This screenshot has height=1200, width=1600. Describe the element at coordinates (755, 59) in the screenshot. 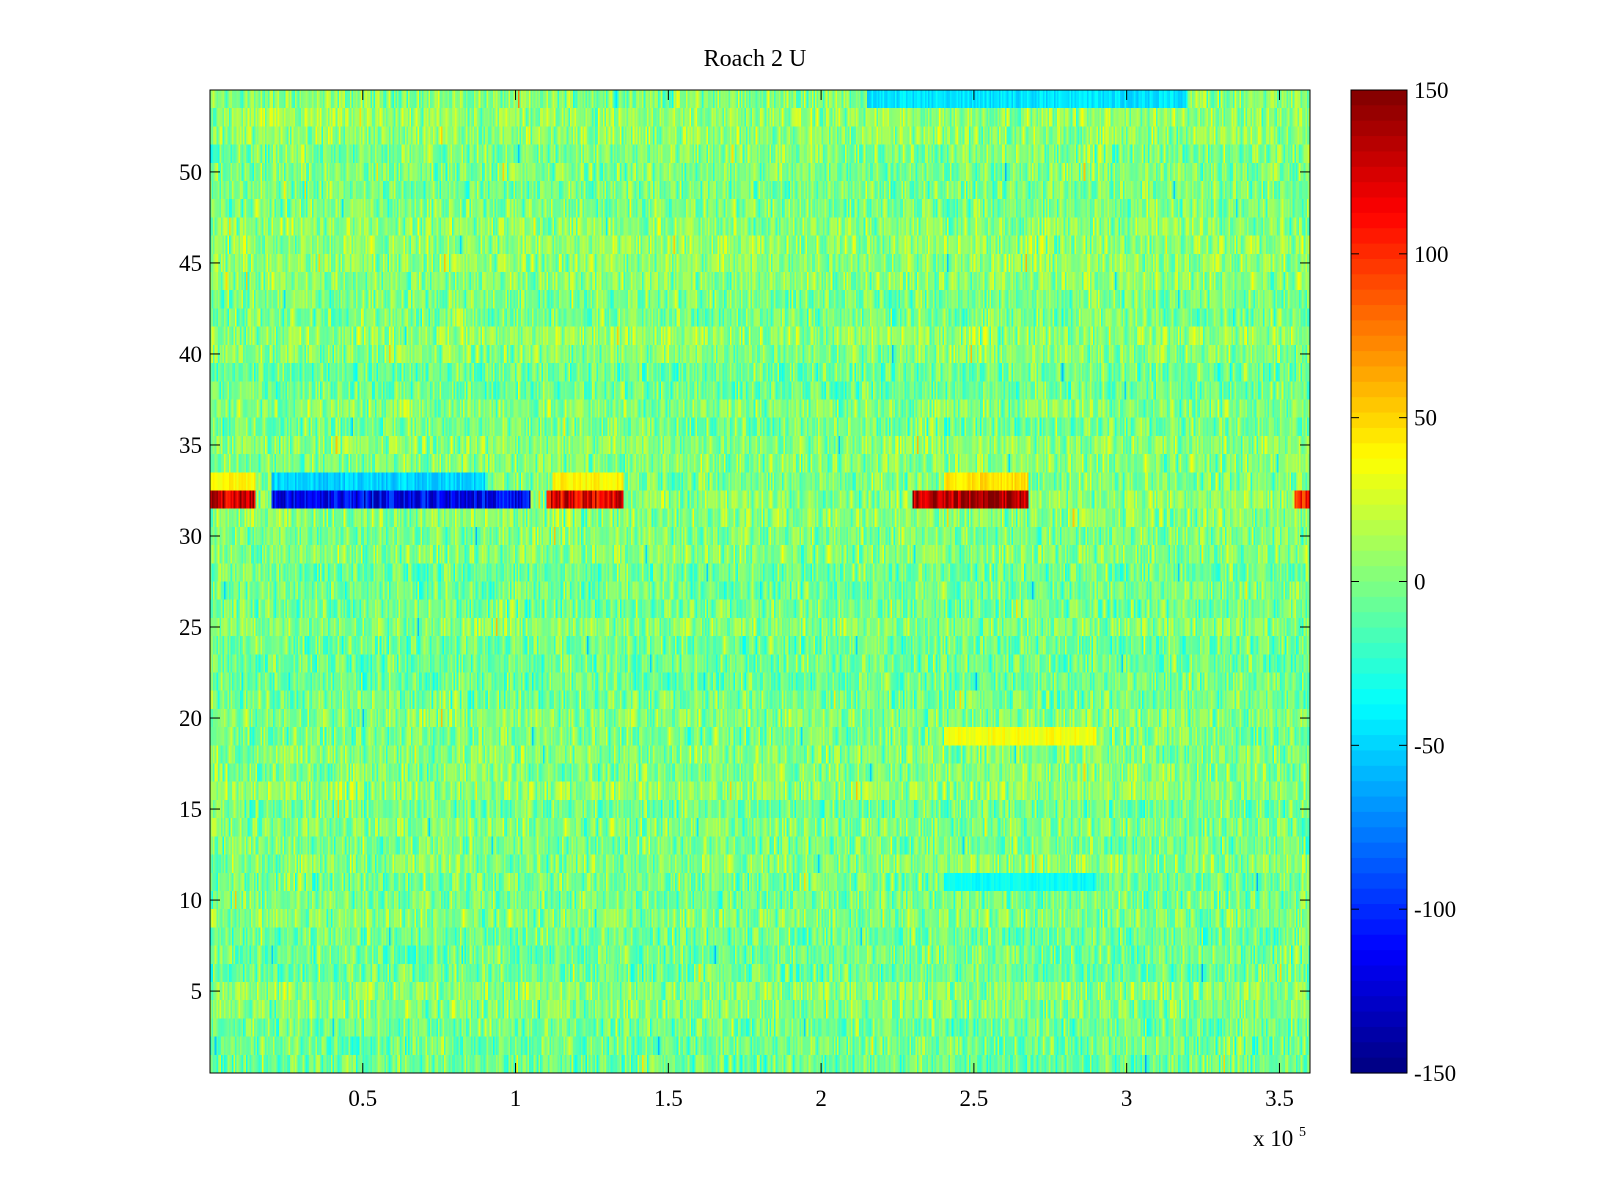

I see `chart-title: Roach 2 U` at that location.